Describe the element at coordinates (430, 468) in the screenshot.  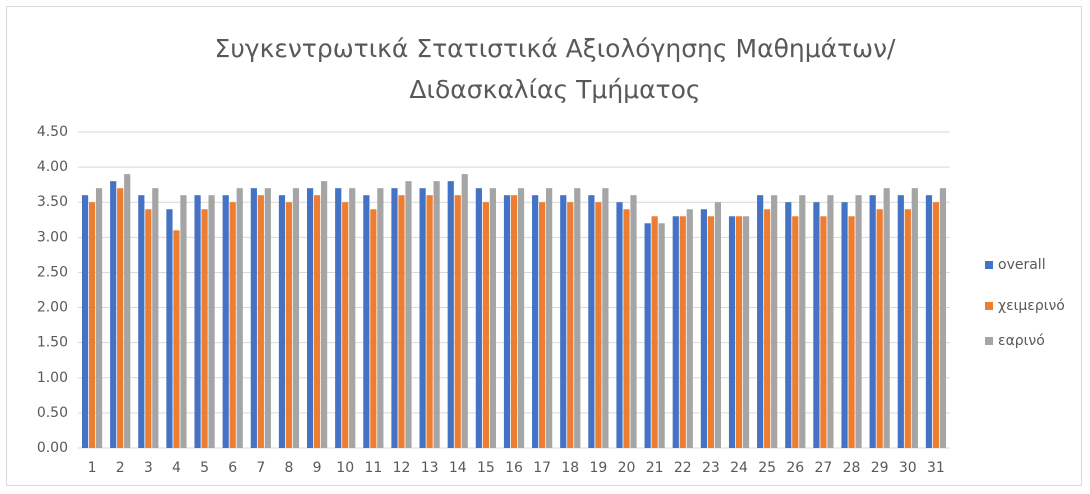
I see `x-tick-label: 13` at that location.